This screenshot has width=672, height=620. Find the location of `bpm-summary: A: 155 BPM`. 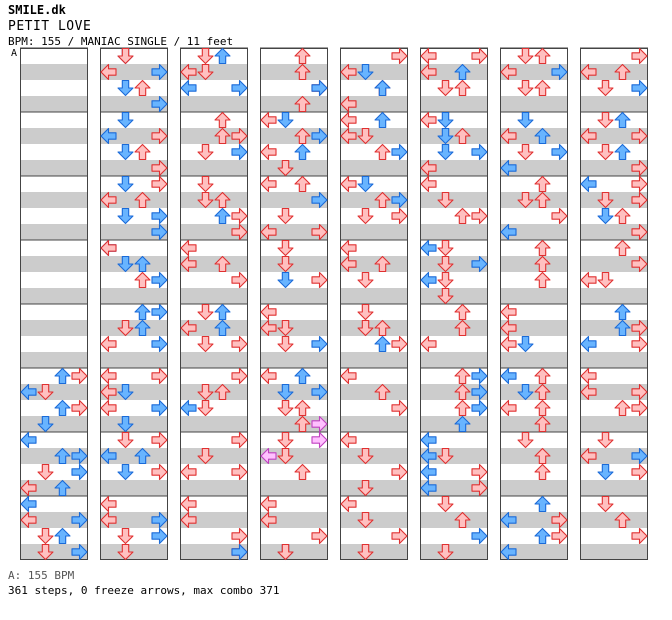

bpm-summary: A: 155 BPM is located at coordinates (41, 575).